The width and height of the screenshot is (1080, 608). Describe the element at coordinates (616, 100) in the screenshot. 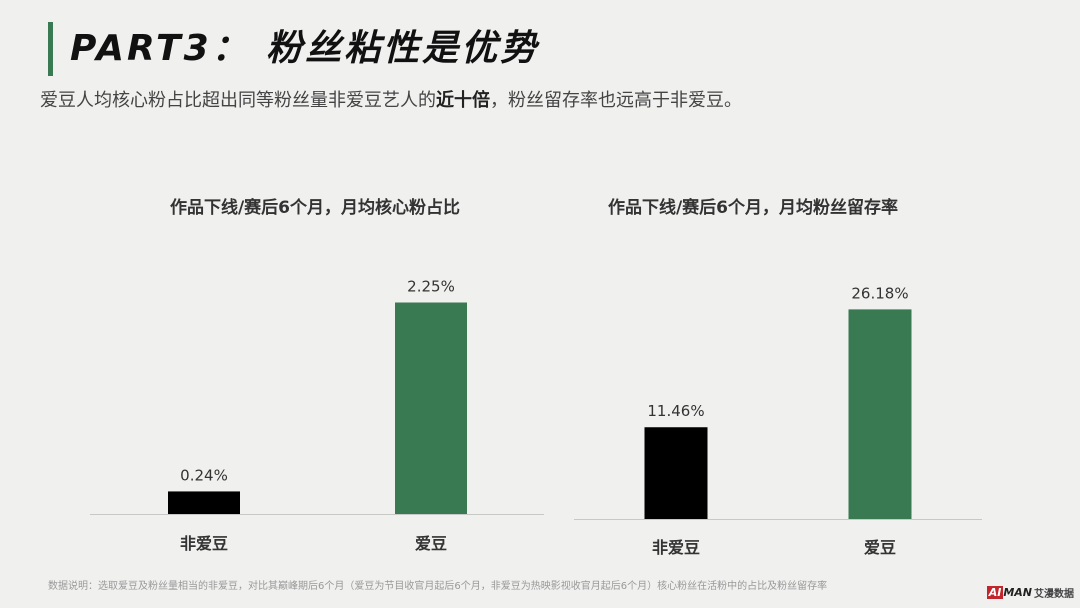

I see `subtitle-post: ，粉丝留存率也远高于非爱豆。` at that location.